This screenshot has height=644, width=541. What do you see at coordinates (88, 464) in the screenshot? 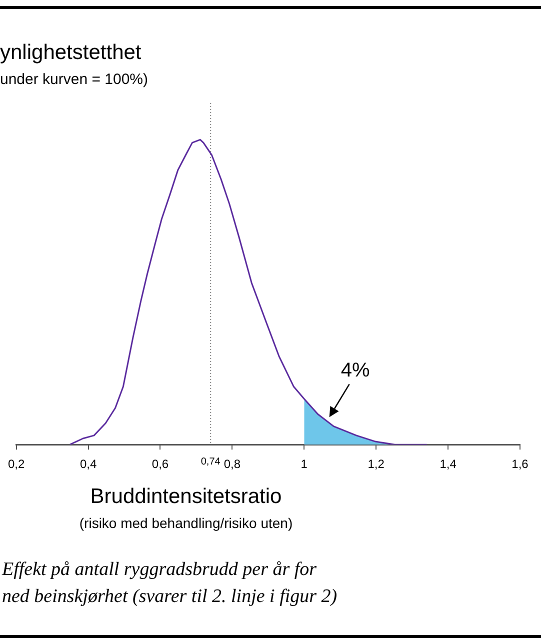
I see `x-tick-label: 0,4` at bounding box center [88, 464].